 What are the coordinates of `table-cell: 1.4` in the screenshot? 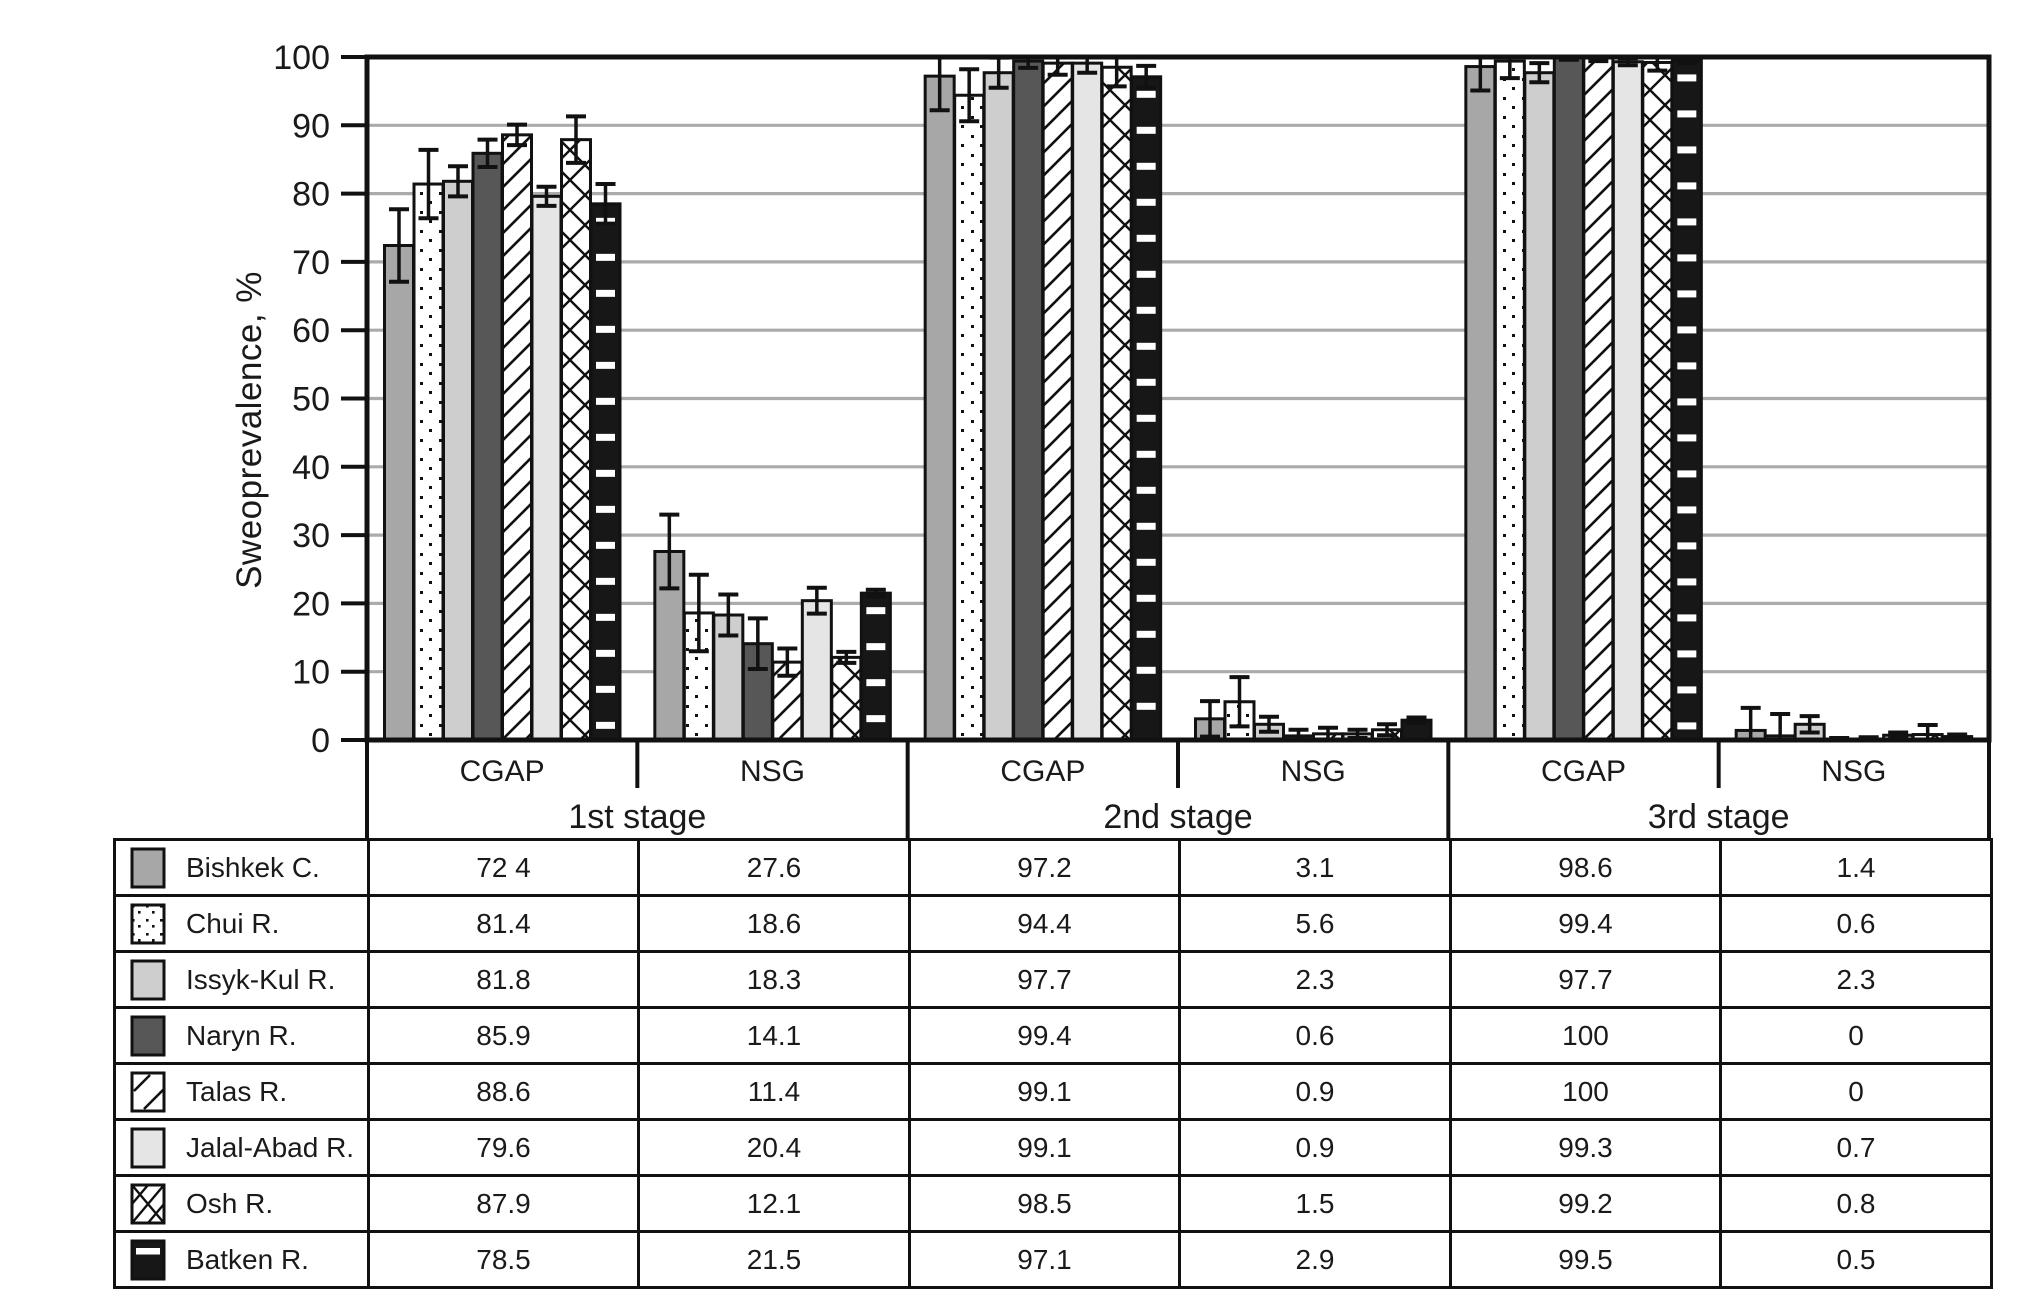 It's located at (1856, 867).